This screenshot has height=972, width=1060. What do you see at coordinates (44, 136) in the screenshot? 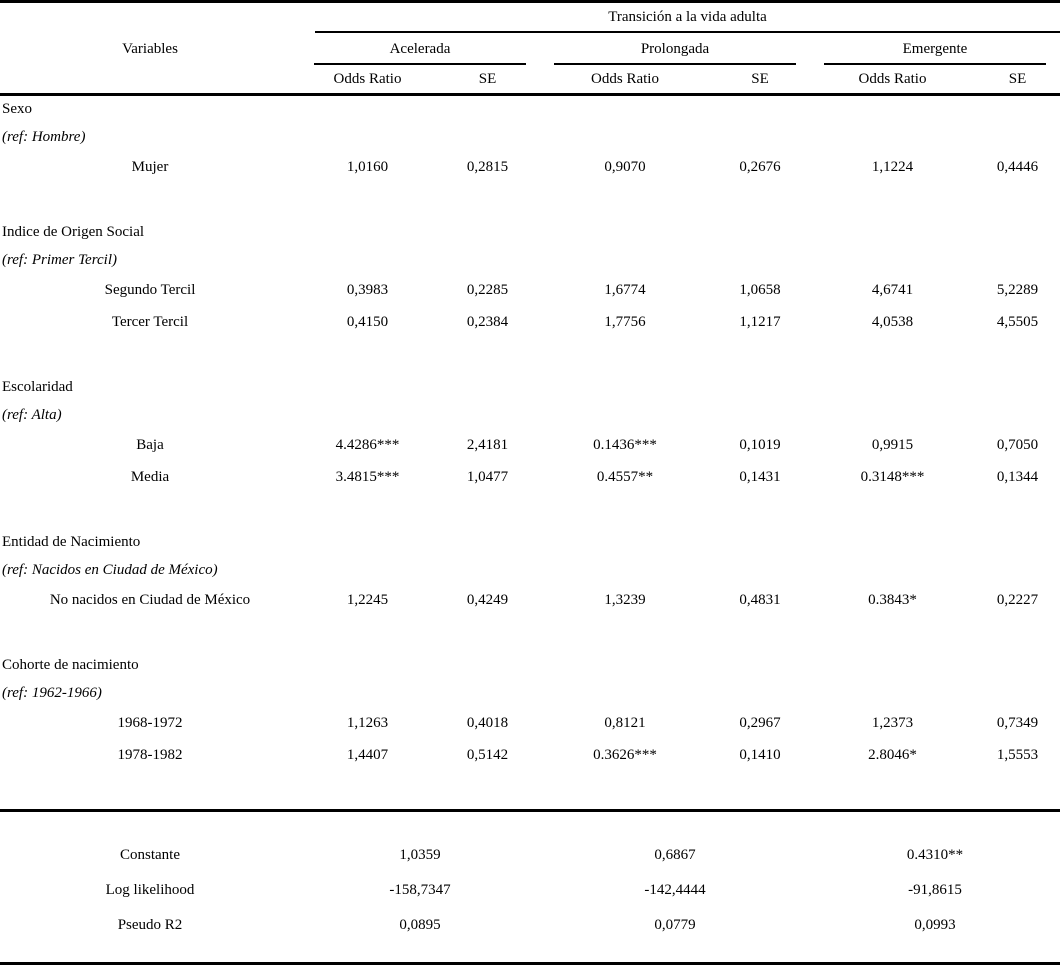
I see `section-ref: (ref: Hombre)` at bounding box center [44, 136].